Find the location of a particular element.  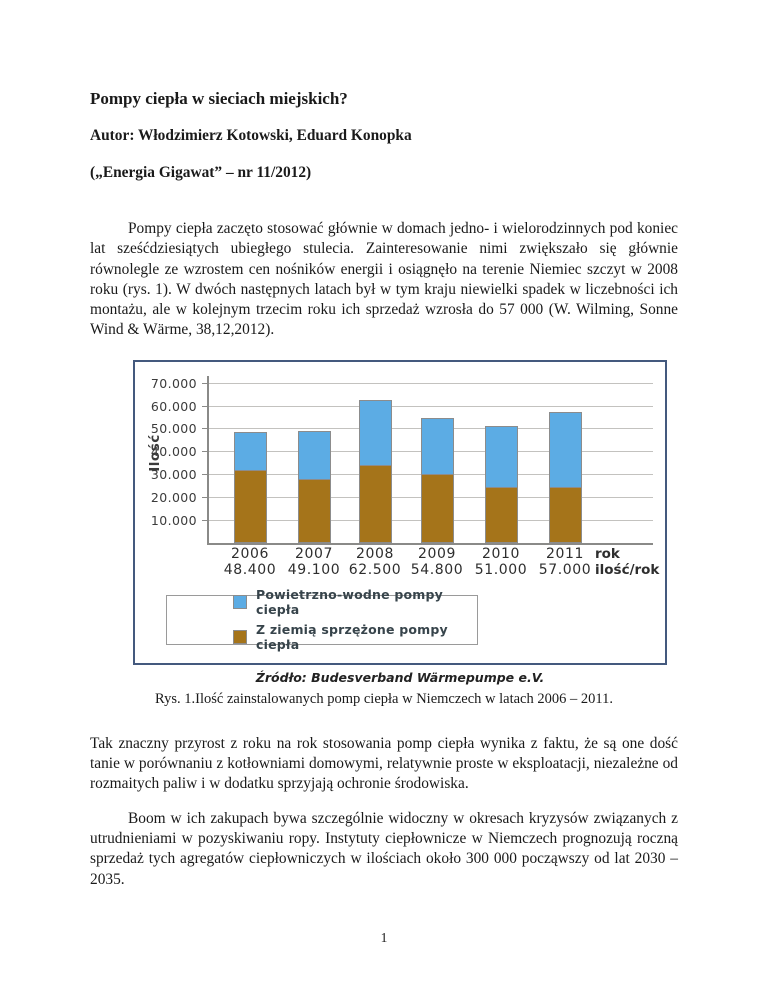

x-tick-label-year: 2009 is located at coordinates (437, 553).